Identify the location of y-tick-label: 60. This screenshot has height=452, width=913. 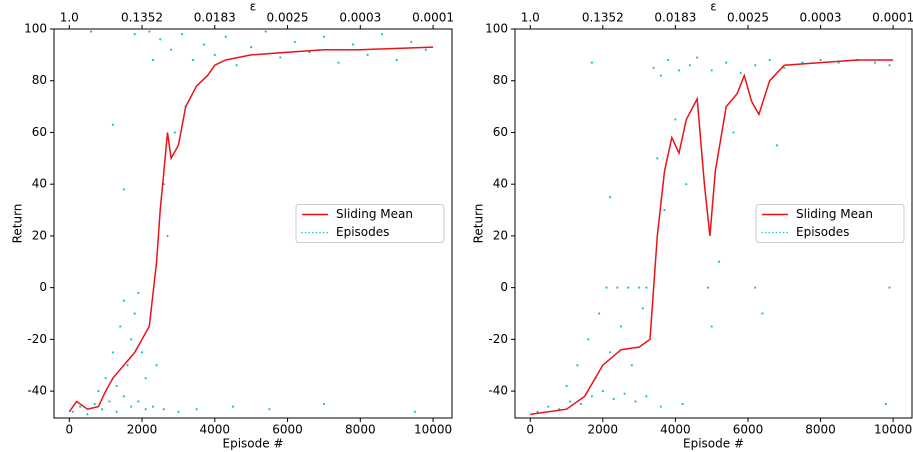
(39, 132).